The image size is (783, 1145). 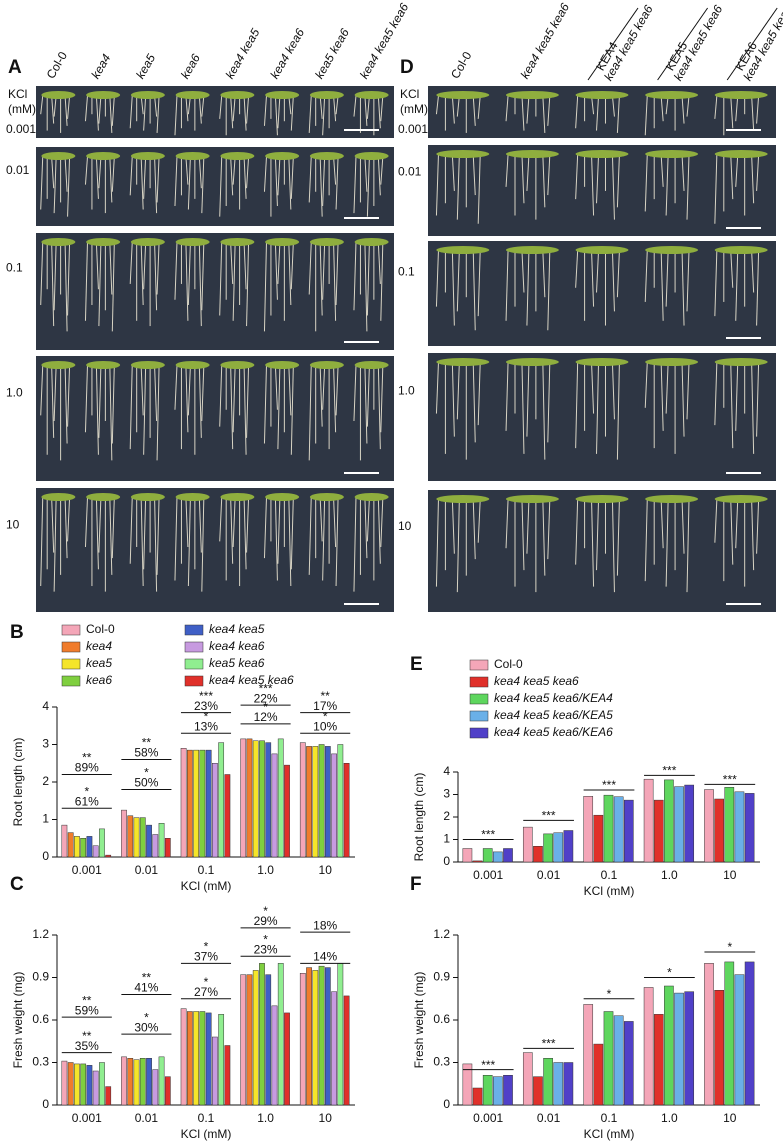 I want to click on y-tick-label: 4, so click(x=45, y=706).